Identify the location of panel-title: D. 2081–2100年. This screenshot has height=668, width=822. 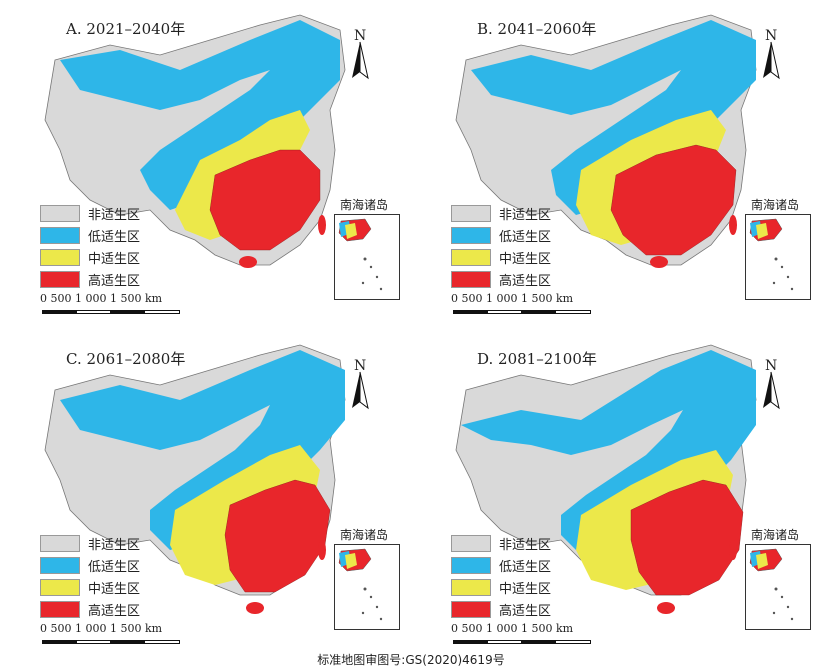
(537, 359).